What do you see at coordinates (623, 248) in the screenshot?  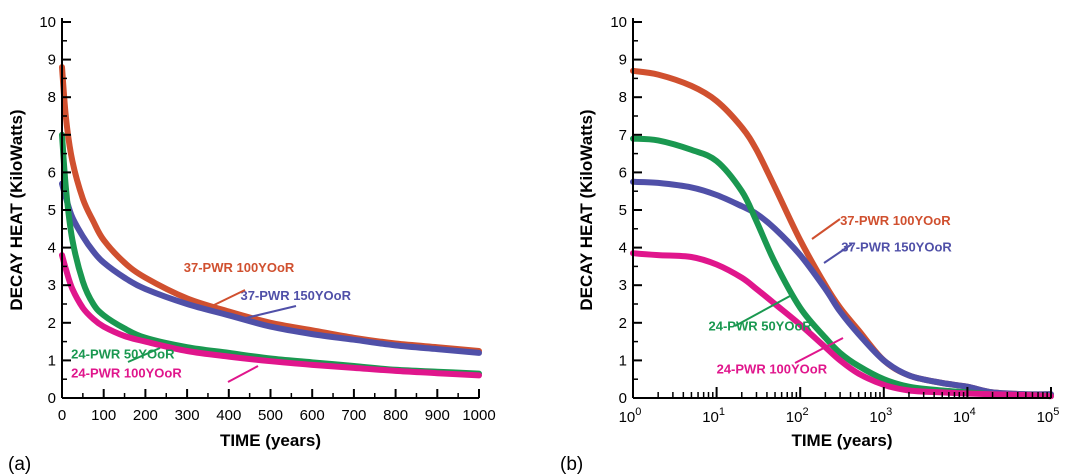 I see `panel-b-y-tick-label: 4` at bounding box center [623, 248].